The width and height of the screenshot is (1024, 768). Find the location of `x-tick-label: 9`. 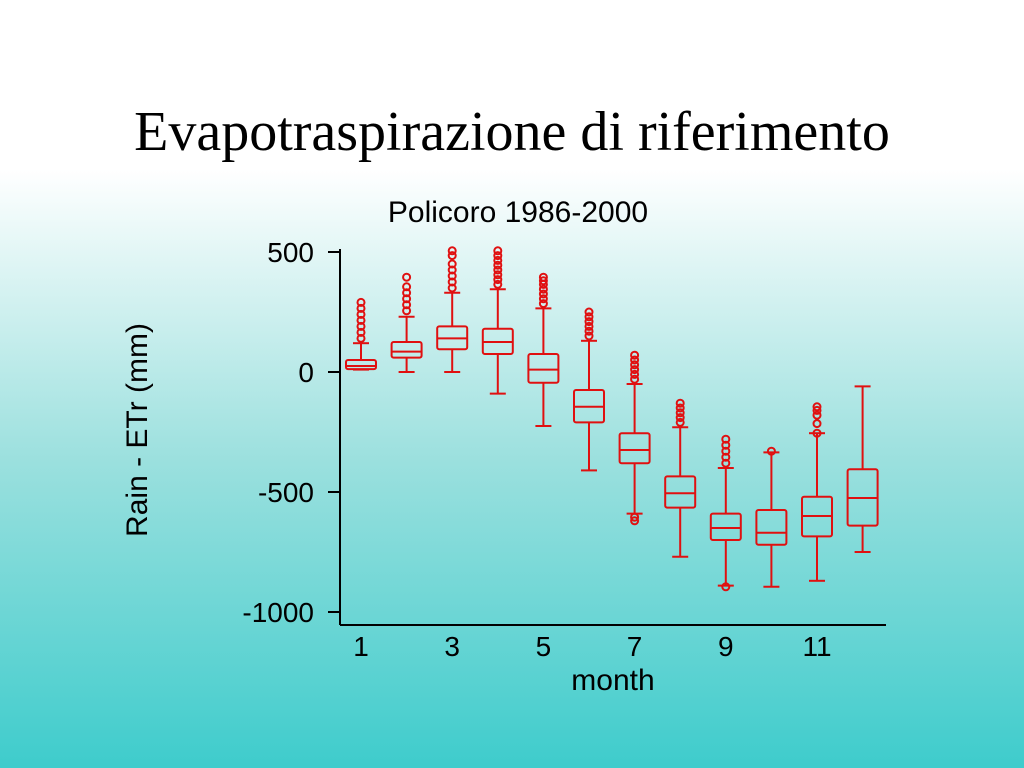

x-tick-label: 9 is located at coordinates (726, 646).